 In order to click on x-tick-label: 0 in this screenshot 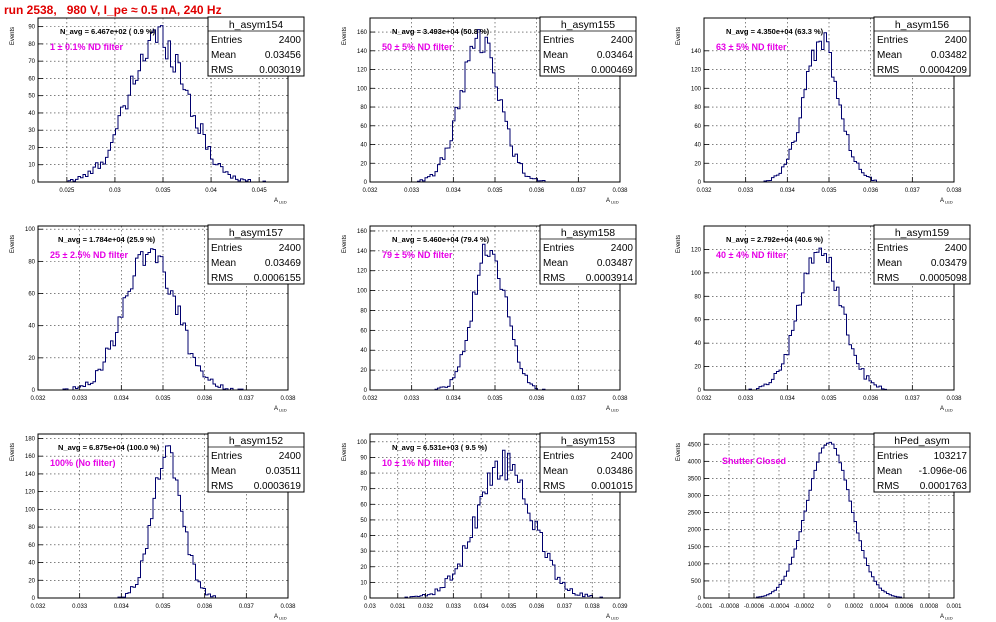, I will do `click(829, 607)`.